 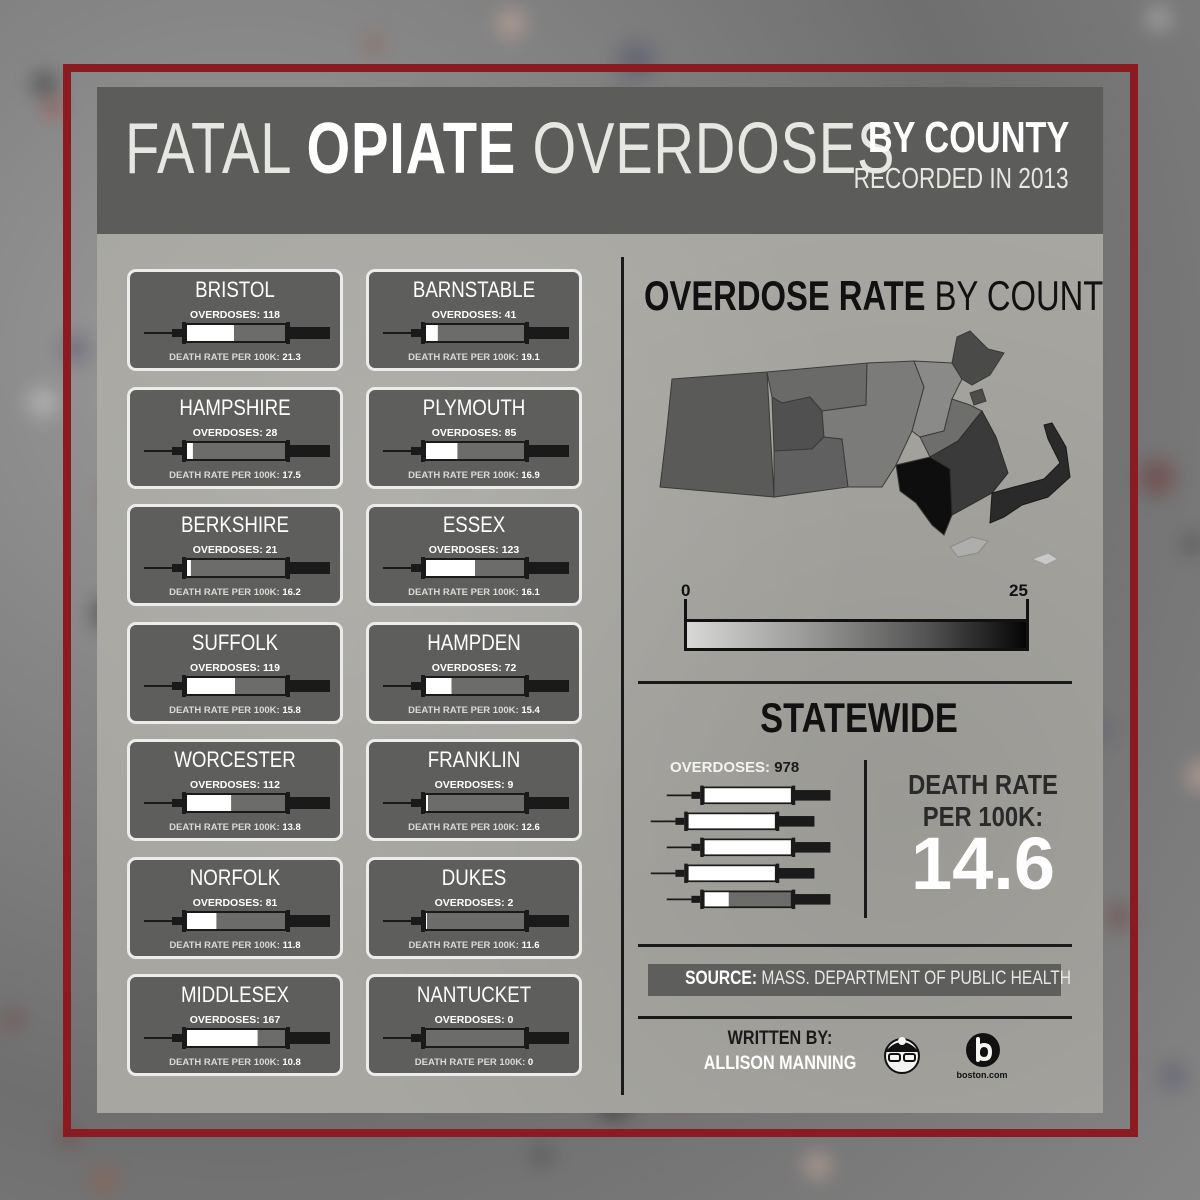 I want to click on county-name: HAMPSHIRE, so click(x=235, y=407).